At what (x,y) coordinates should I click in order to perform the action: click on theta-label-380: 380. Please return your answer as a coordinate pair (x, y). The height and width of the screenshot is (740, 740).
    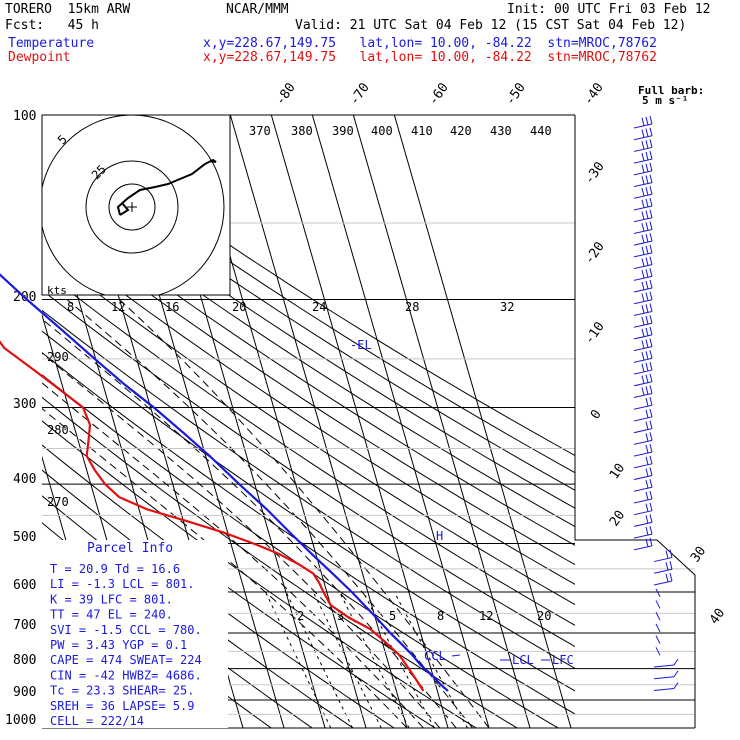
    Looking at the image, I should click on (302, 131).